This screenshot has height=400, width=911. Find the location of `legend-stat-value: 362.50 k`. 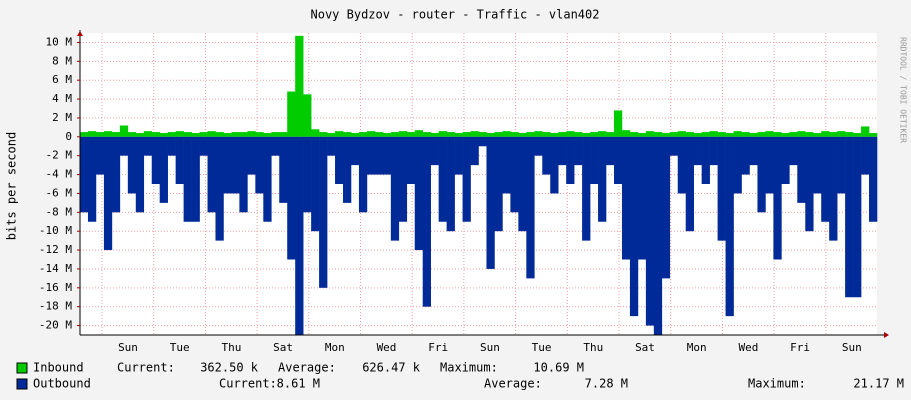

legend-stat-value: 362.50 k is located at coordinates (229, 368).